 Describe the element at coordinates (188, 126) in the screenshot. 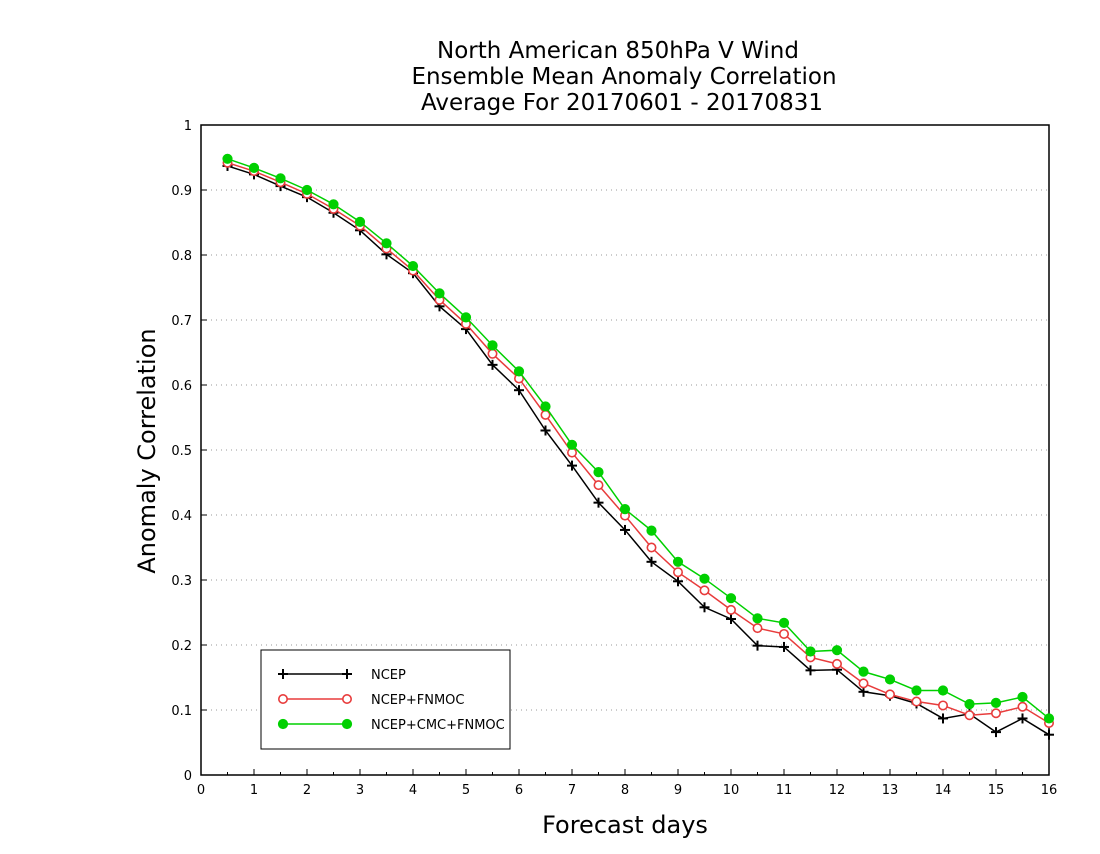

I see `y-tick-label: 1` at that location.